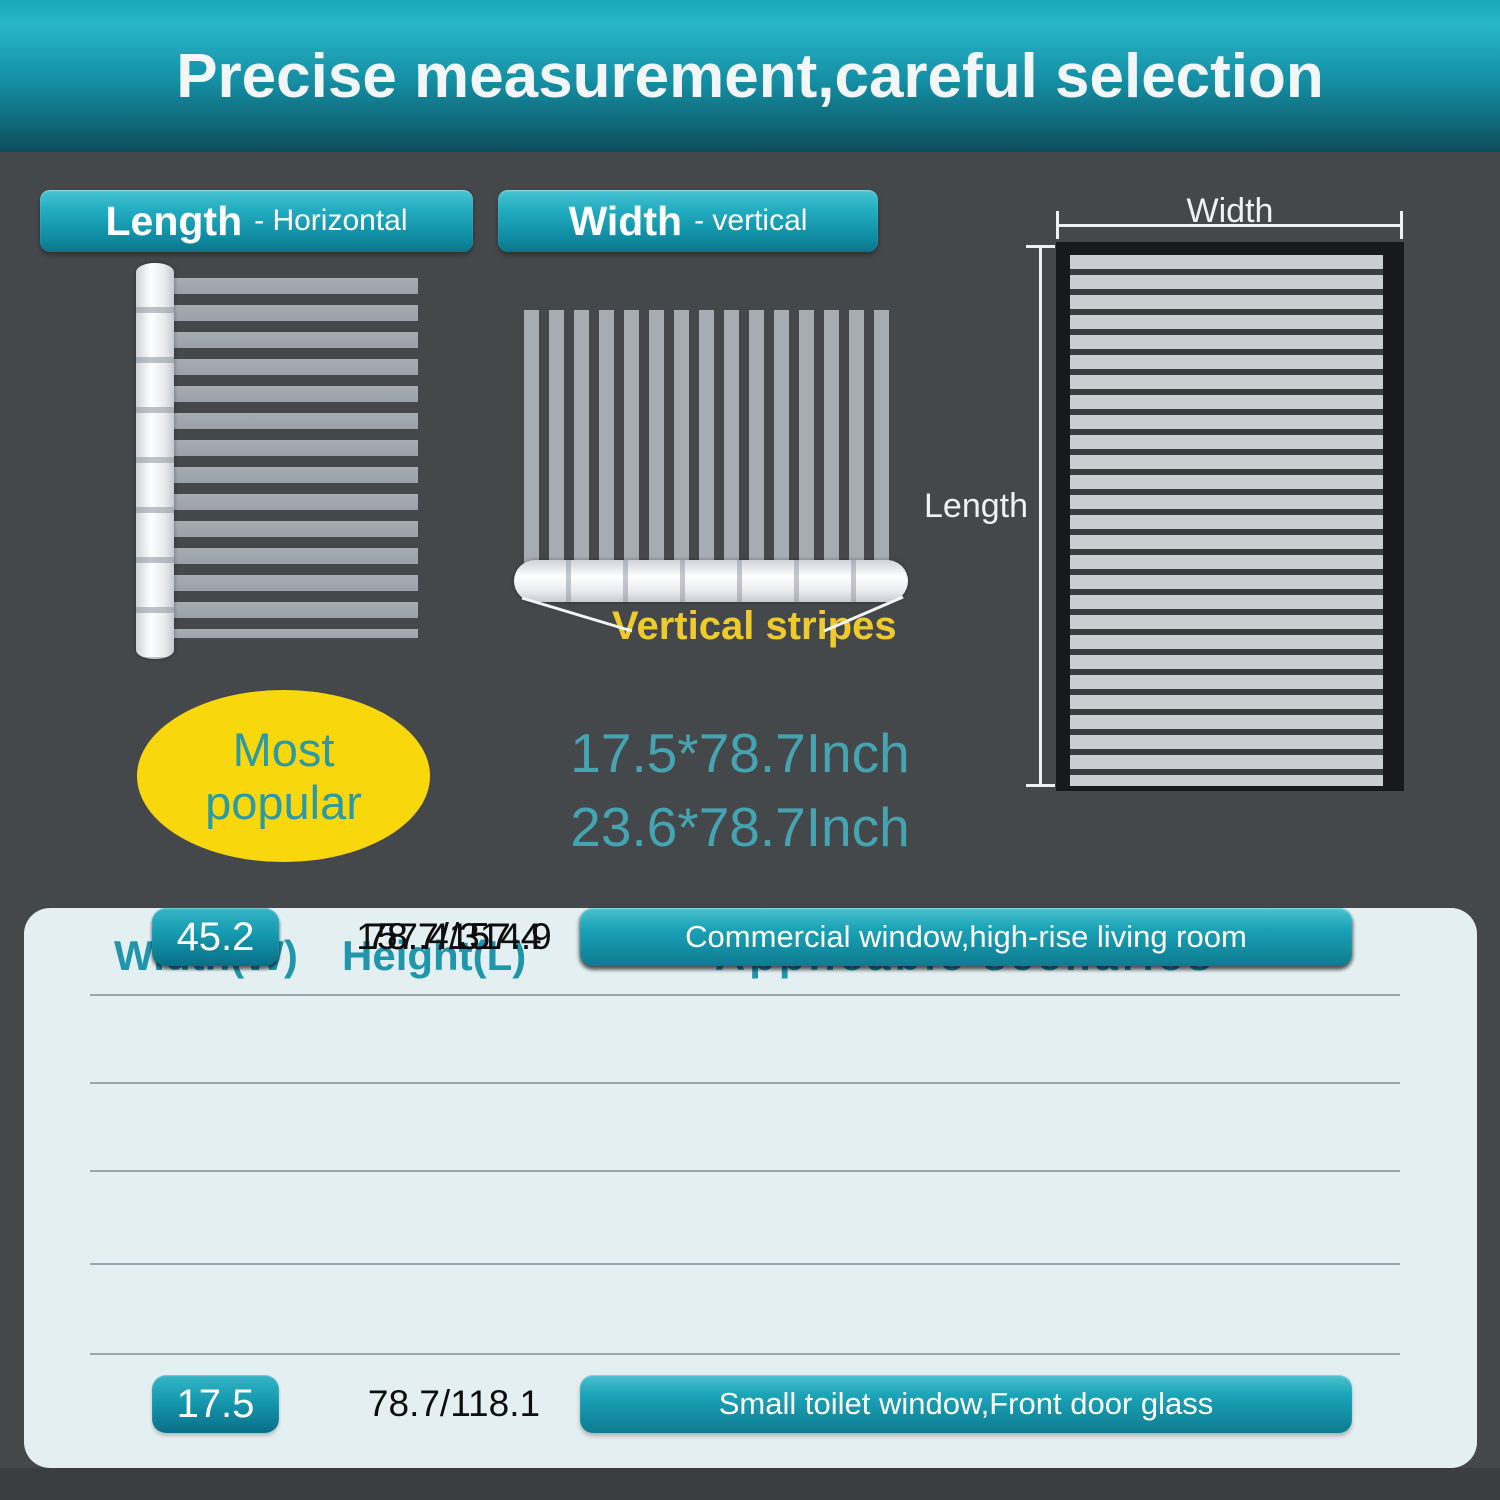  Describe the element at coordinates (1401, 225) in the screenshot. I see `width-measure-tick-right` at that location.